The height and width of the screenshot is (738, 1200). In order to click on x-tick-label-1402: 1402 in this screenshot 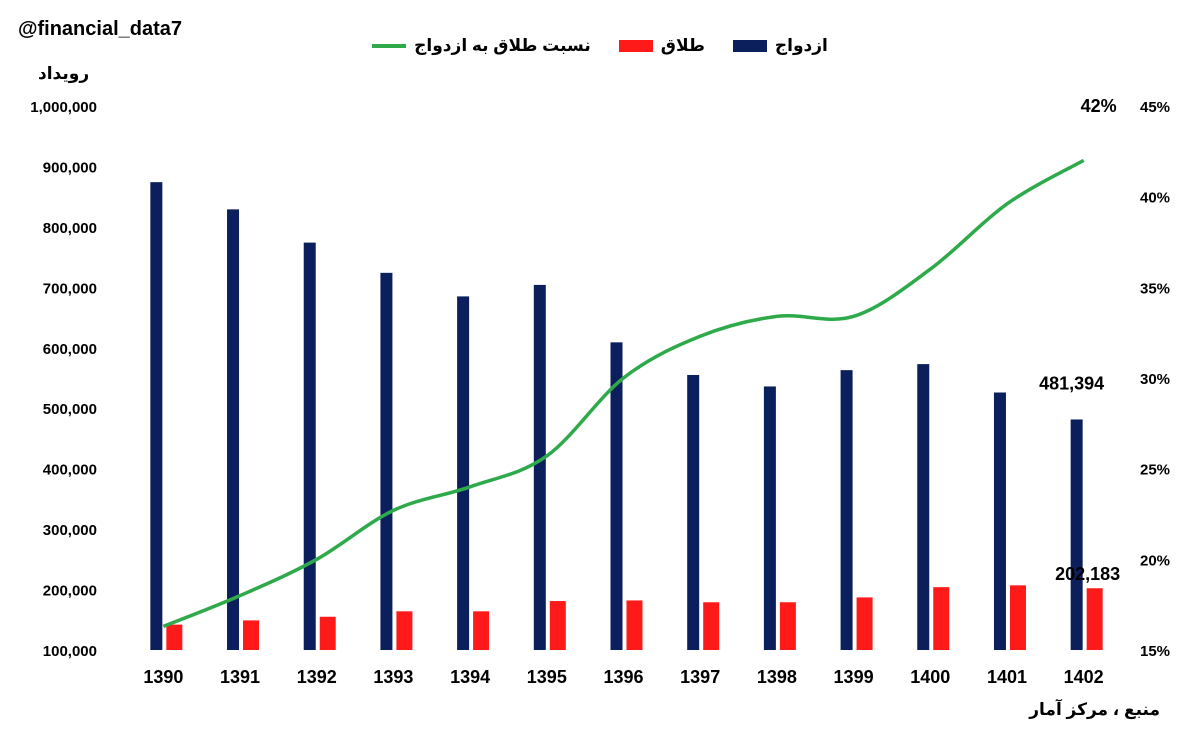, I will do `click(1084, 677)`.